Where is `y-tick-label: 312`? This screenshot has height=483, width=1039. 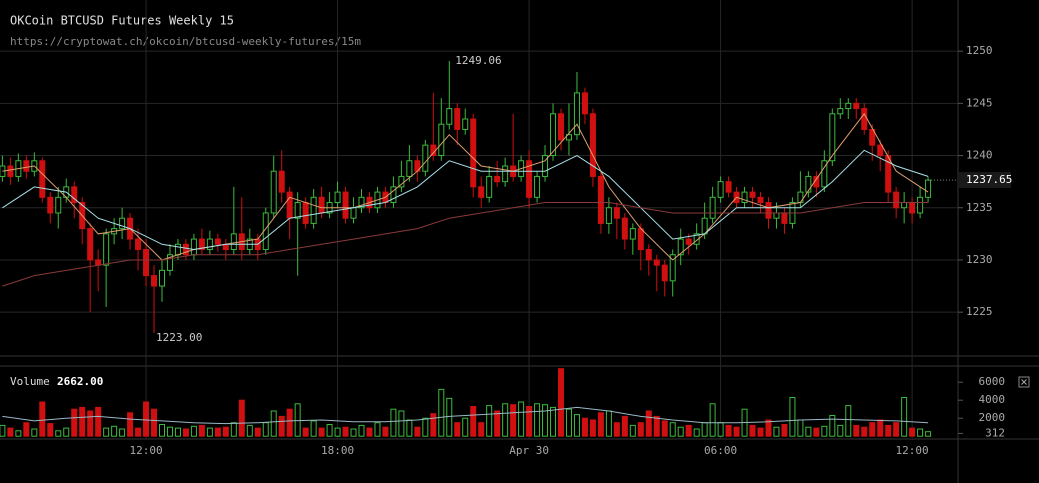
y-tick-label: 312 is located at coordinates (995, 432).